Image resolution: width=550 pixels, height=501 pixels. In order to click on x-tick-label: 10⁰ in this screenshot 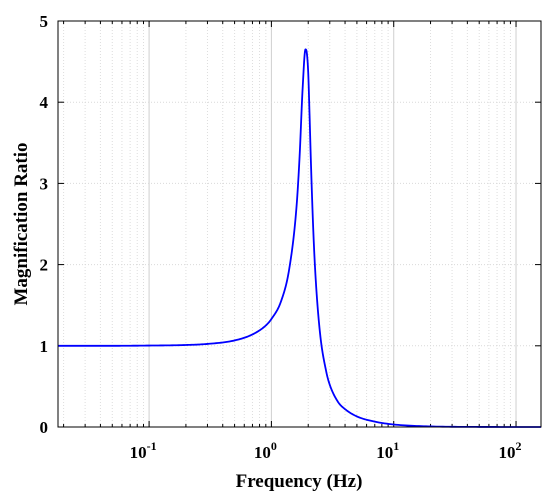, I will do `click(265, 450)`.